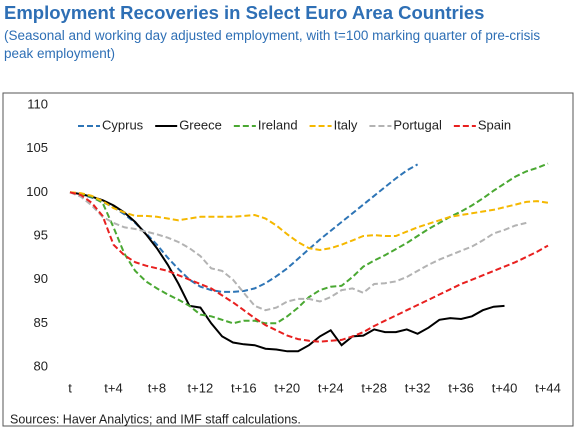 This screenshot has height=429, width=582. Describe the element at coordinates (417, 124) in the screenshot. I see `legend-label: Portugal` at that location.